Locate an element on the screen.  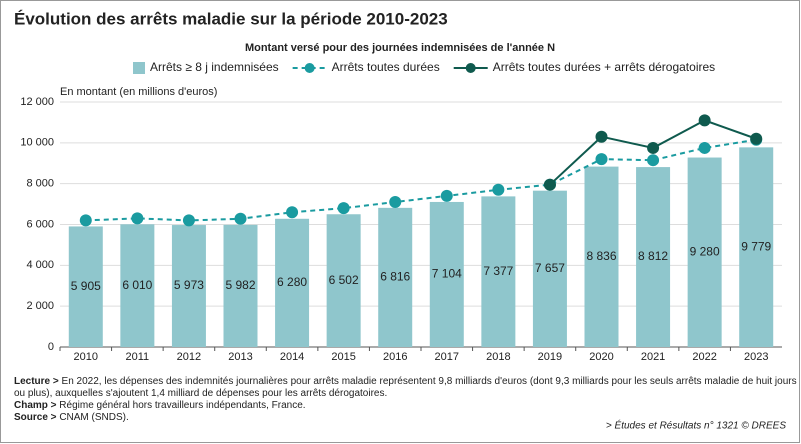
y-tick-label: 4 000 is located at coordinates (40, 265).